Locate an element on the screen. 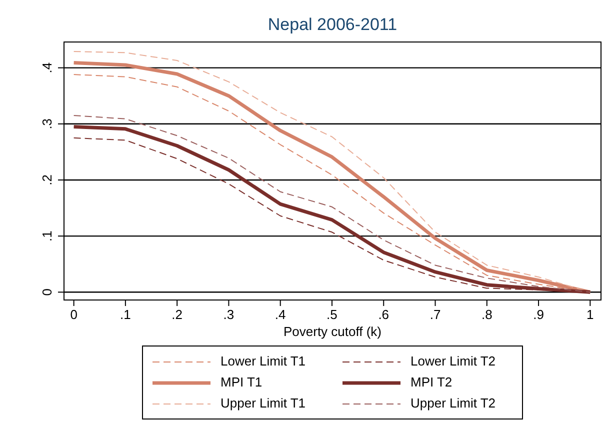 The image size is (607, 439). x-tick-label: .4 is located at coordinates (280, 314).